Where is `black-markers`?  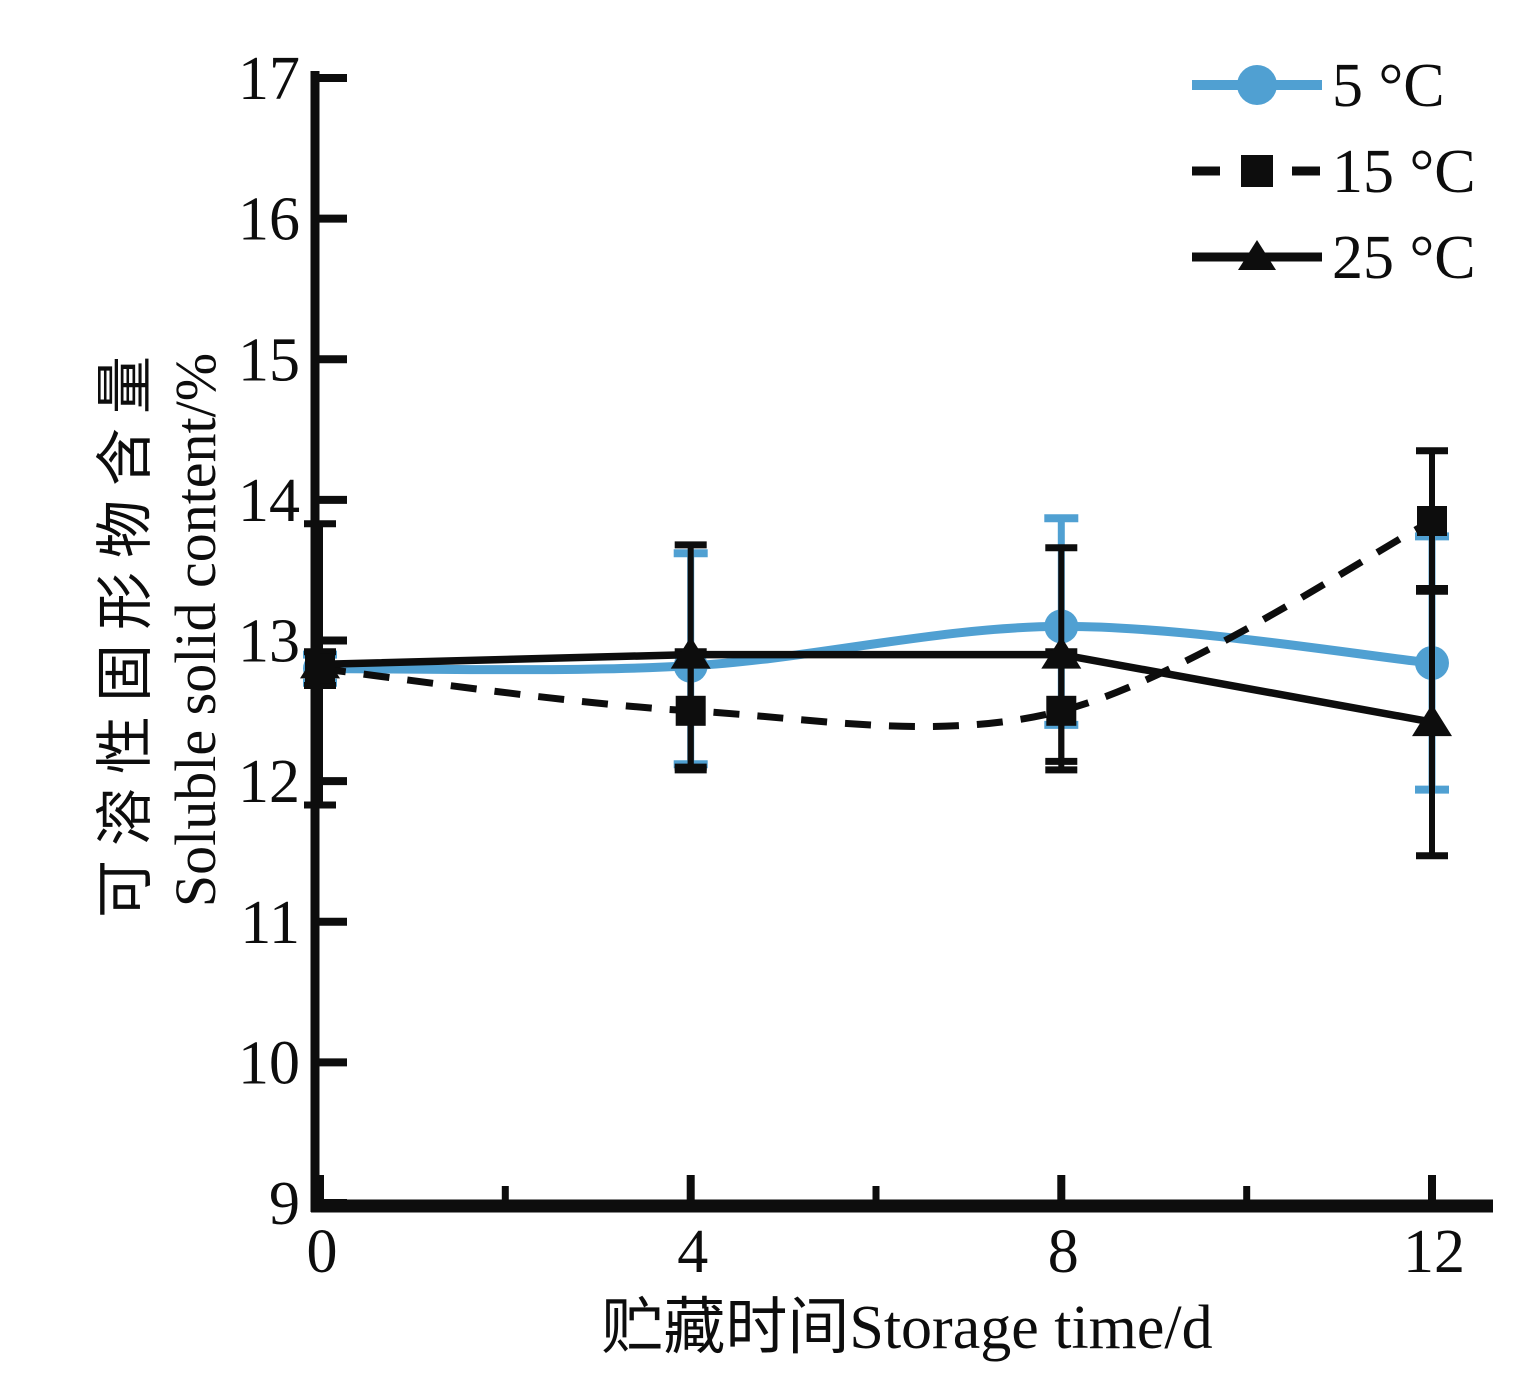
black-markers is located at coordinates (876, 621).